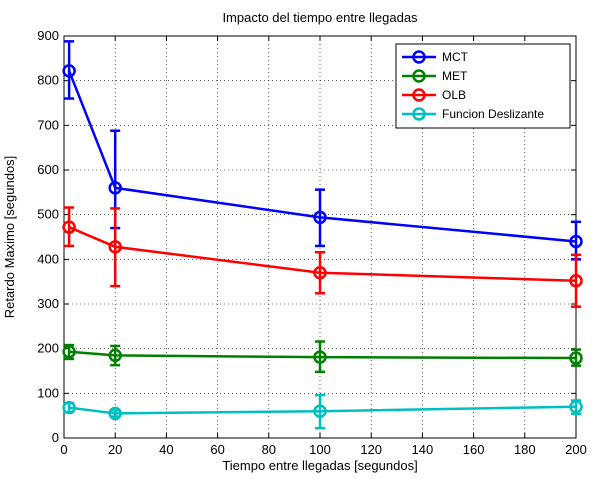 Image resolution: width=594 pixels, height=479 pixels. I want to click on x-tick-label: 60, so click(217, 449).